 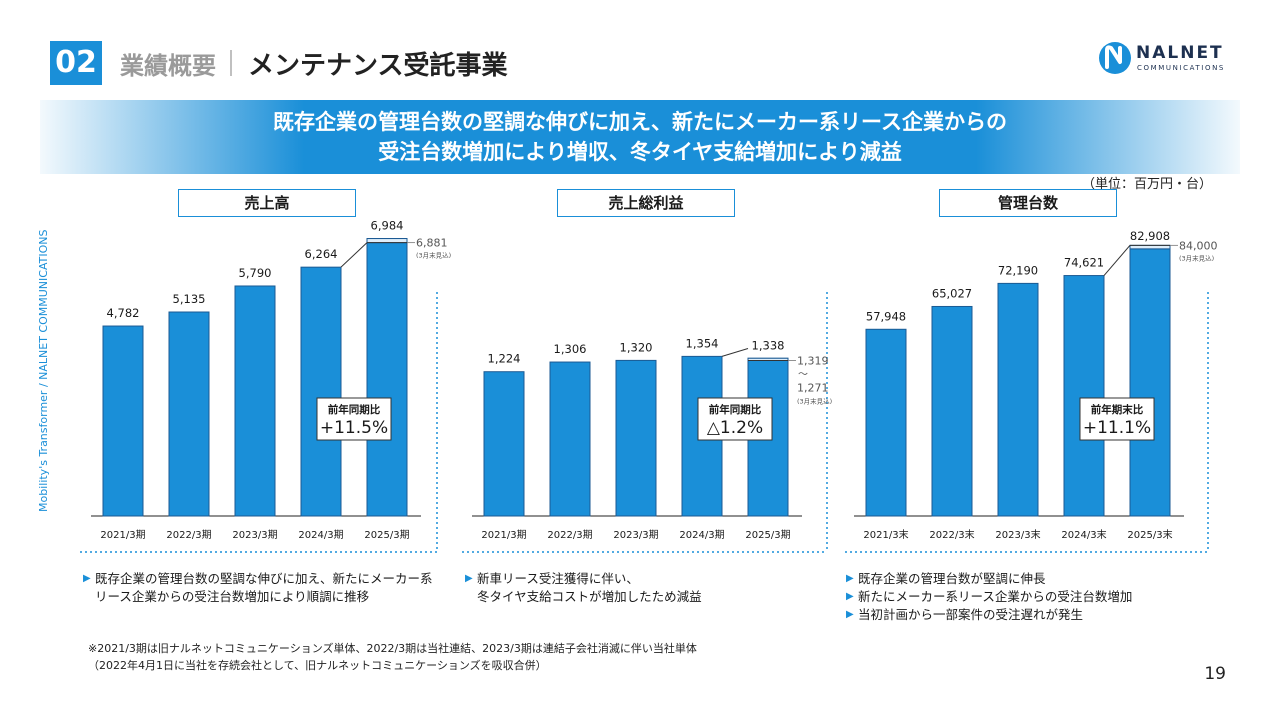 What do you see at coordinates (354, 428) in the screenshot?
I see `yoy-value: +11.5%` at bounding box center [354, 428].